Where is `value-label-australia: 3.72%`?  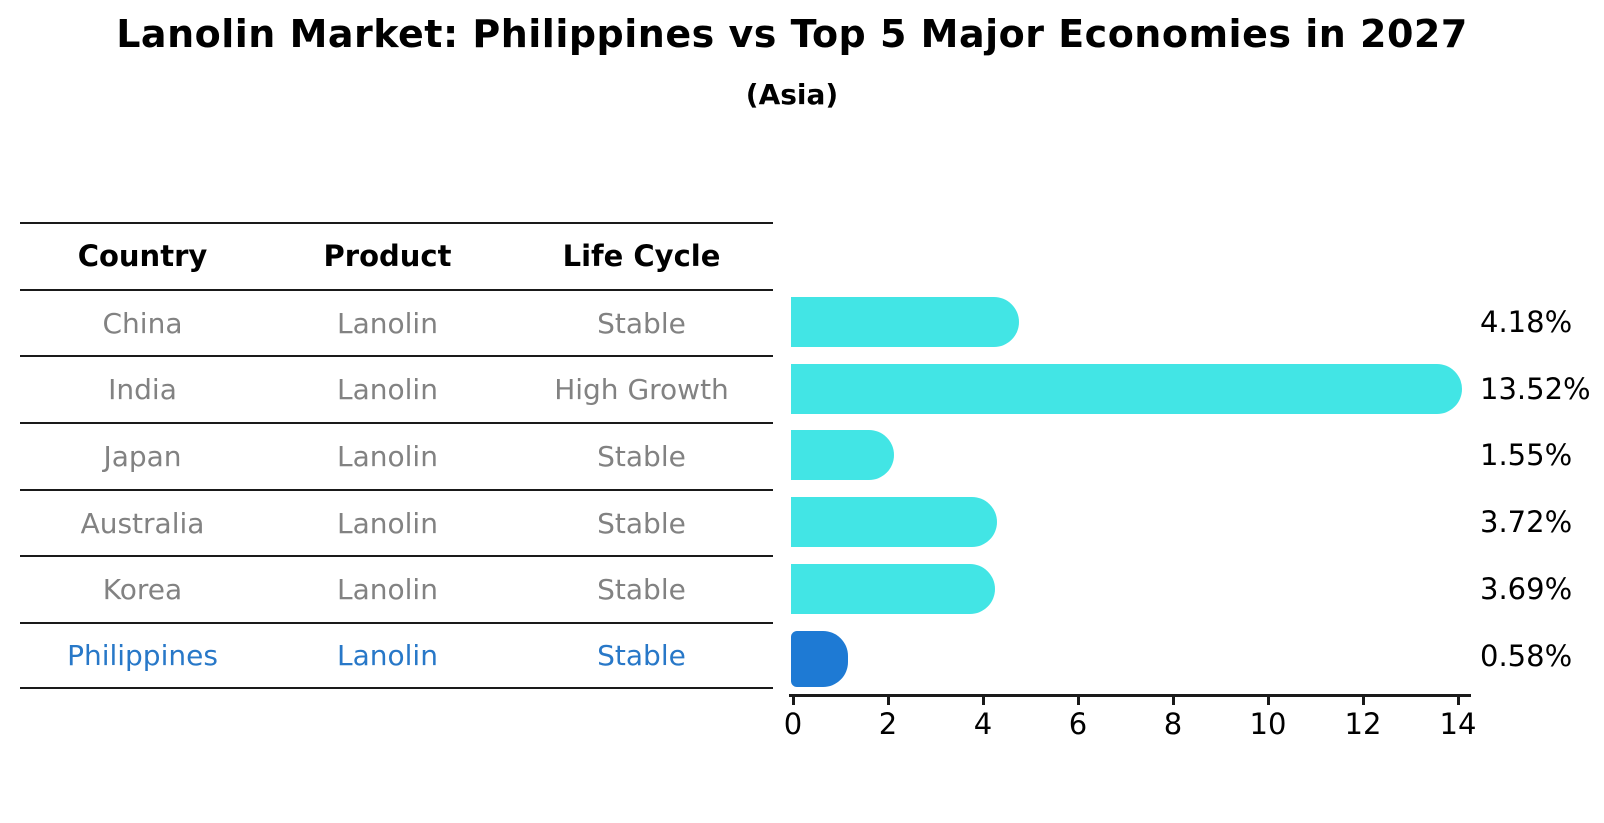 value-label-australia: 3.72% is located at coordinates (1526, 522).